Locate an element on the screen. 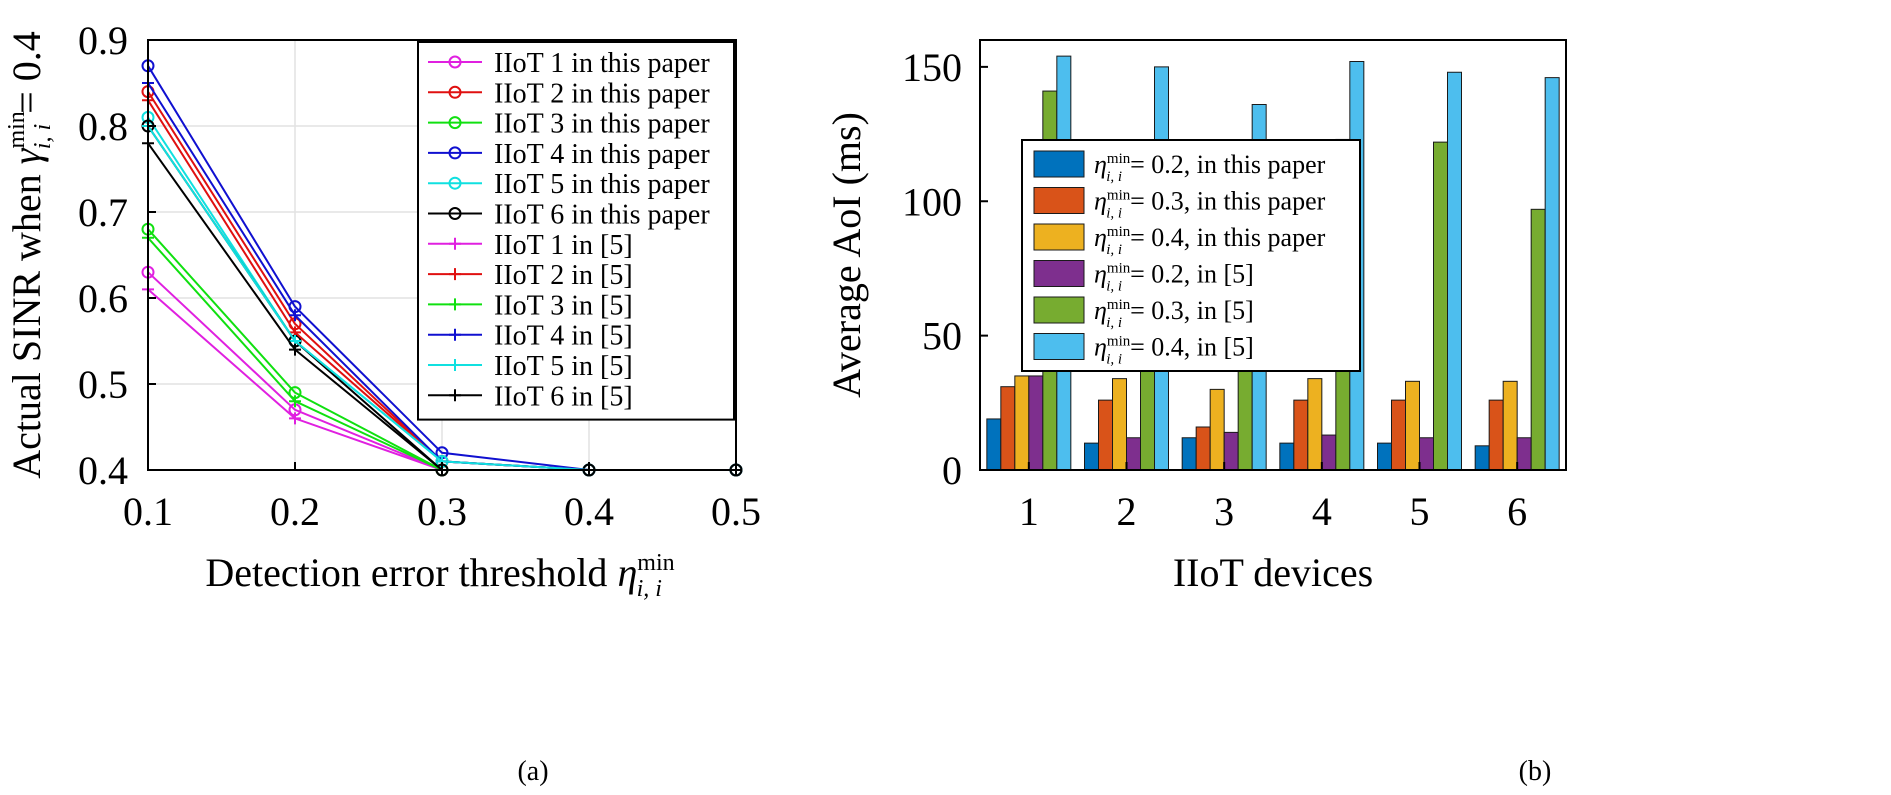  y-tick-label: 0.8 is located at coordinates (103, 126).